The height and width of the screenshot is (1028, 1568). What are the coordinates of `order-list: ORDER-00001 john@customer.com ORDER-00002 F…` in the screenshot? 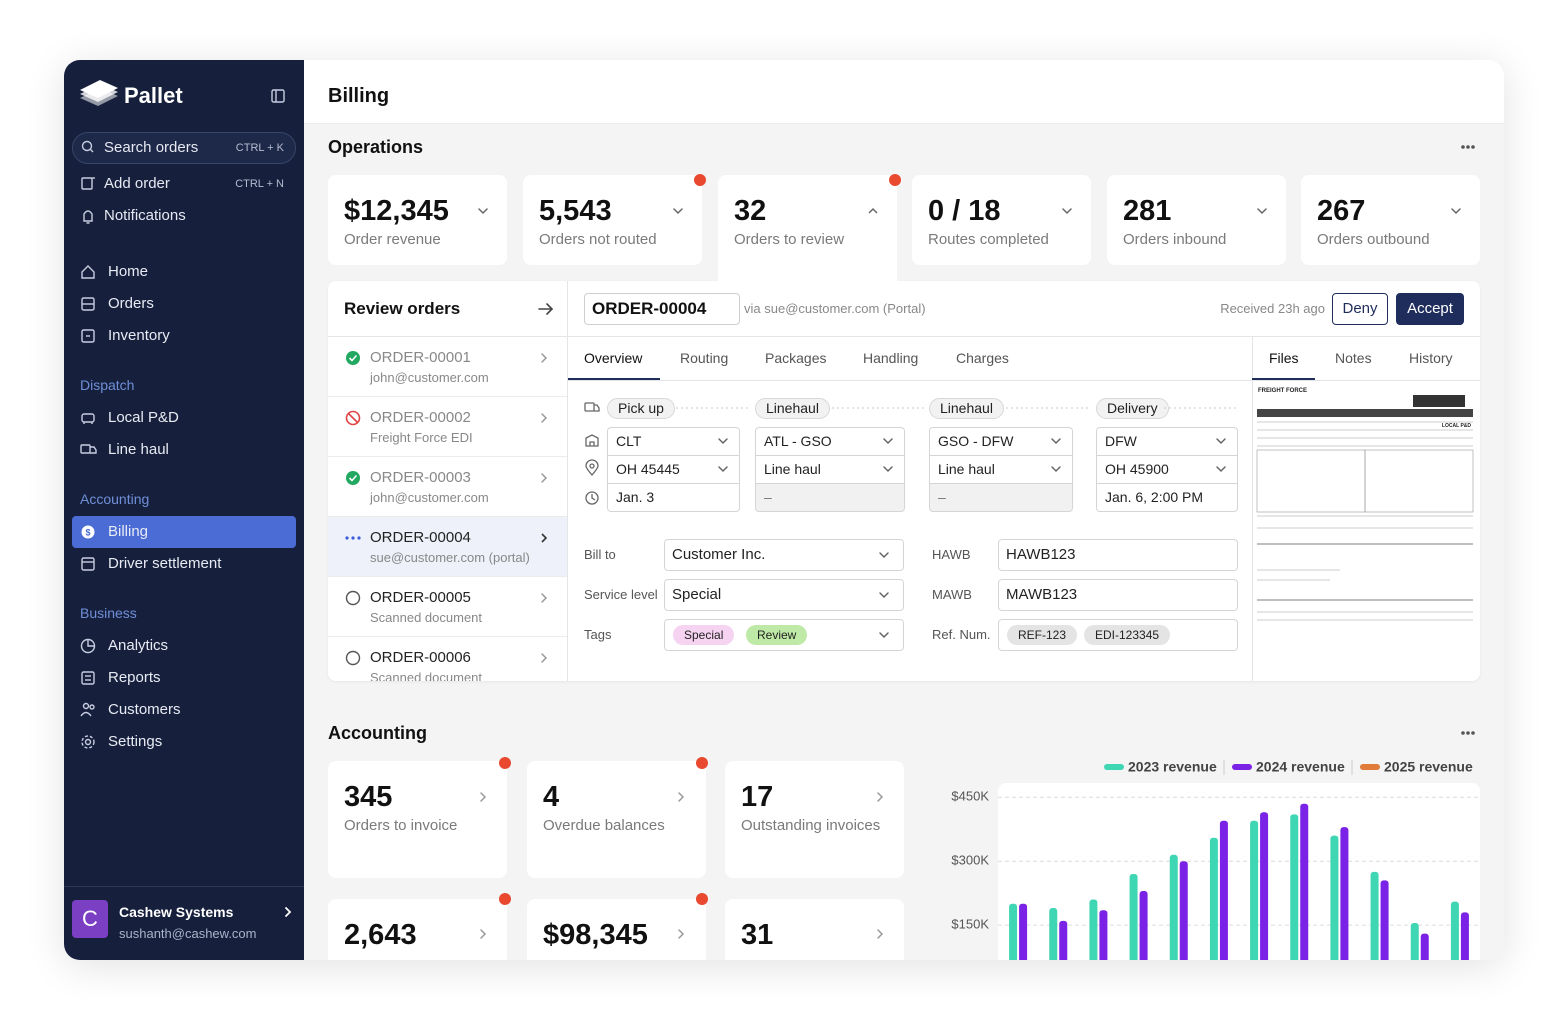 It's located at (447, 509).